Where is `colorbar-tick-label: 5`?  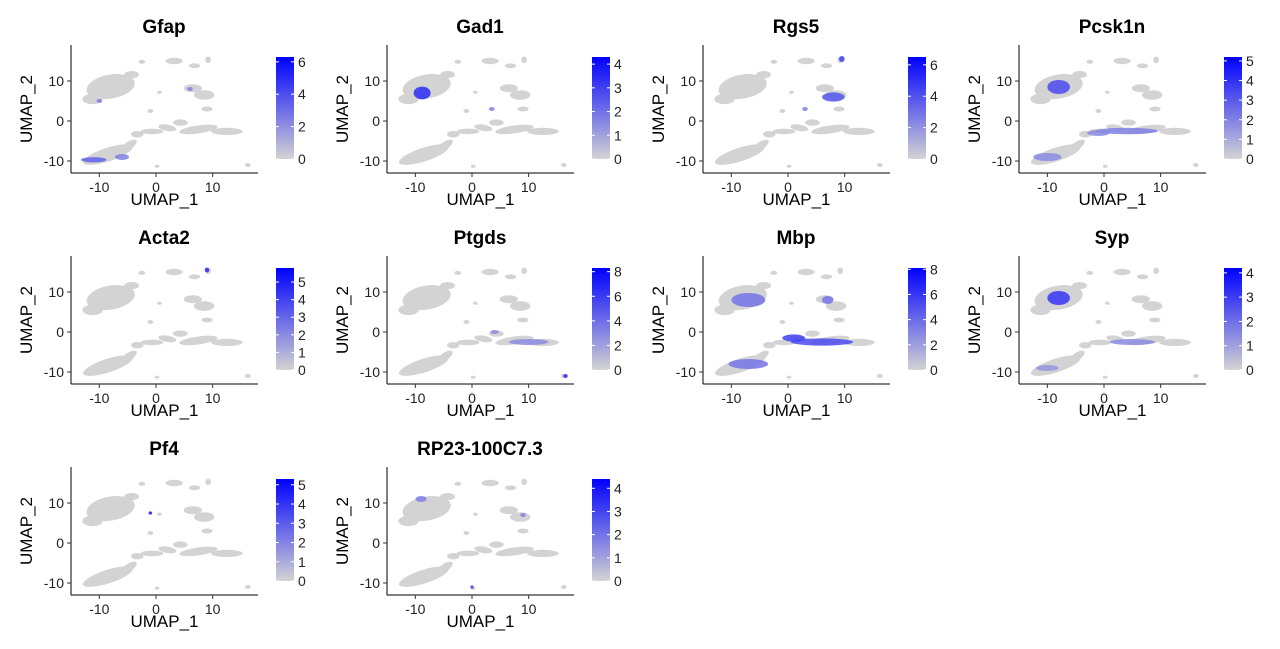
colorbar-tick-label: 5 is located at coordinates (302, 282).